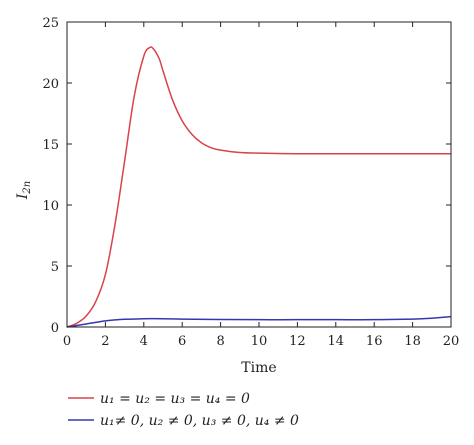 The height and width of the screenshot is (445, 474). Describe the element at coordinates (55, 267) in the screenshot. I see `y-tick-label: 5` at that location.